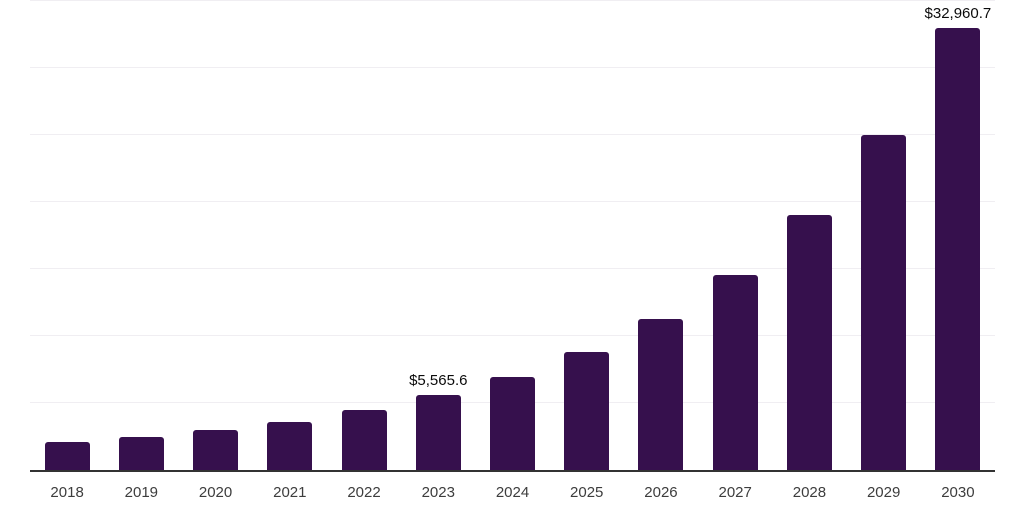 This screenshot has height=512, width=1024. I want to click on x-tick-label-2029: 2029, so click(883, 492).